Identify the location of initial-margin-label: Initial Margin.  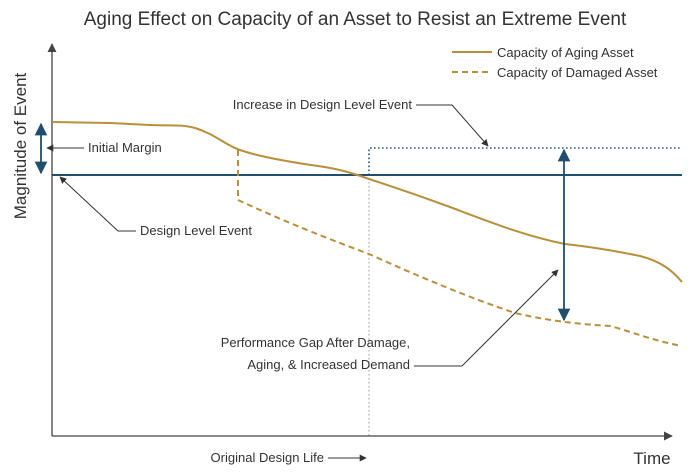
(125, 147).